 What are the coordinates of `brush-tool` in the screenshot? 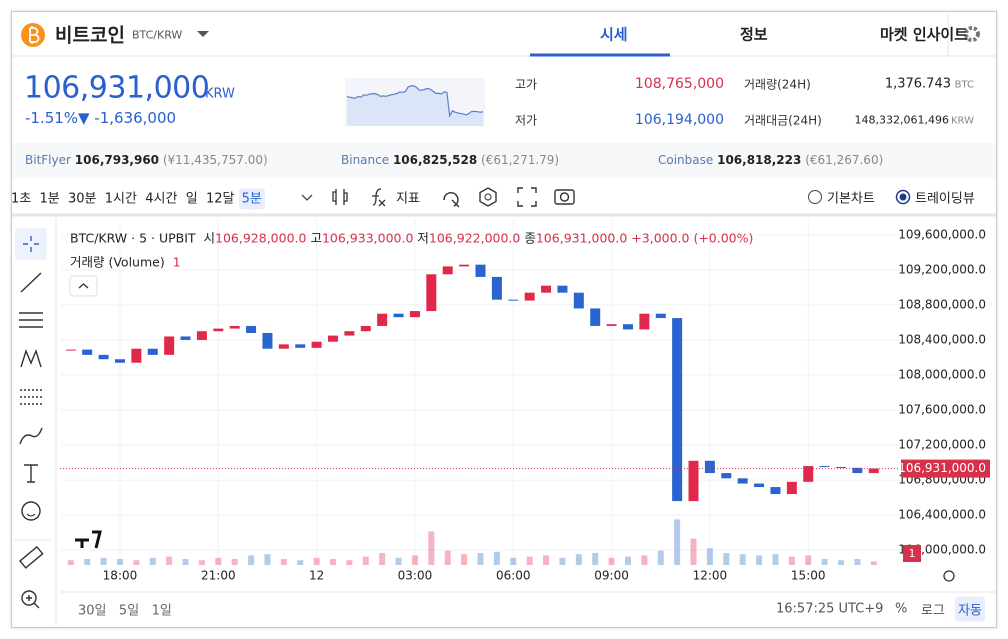 It's located at (31, 436).